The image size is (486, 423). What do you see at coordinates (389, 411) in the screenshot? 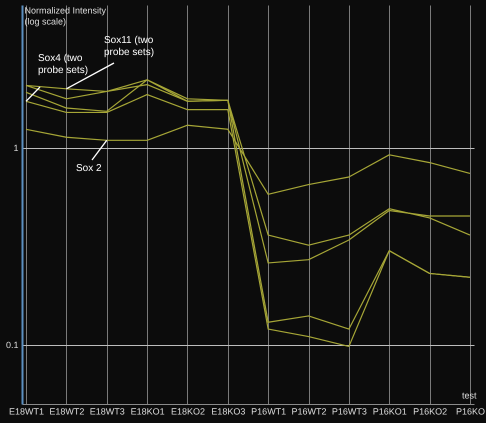
I see `x-tick-label: P16KO1` at bounding box center [389, 411].